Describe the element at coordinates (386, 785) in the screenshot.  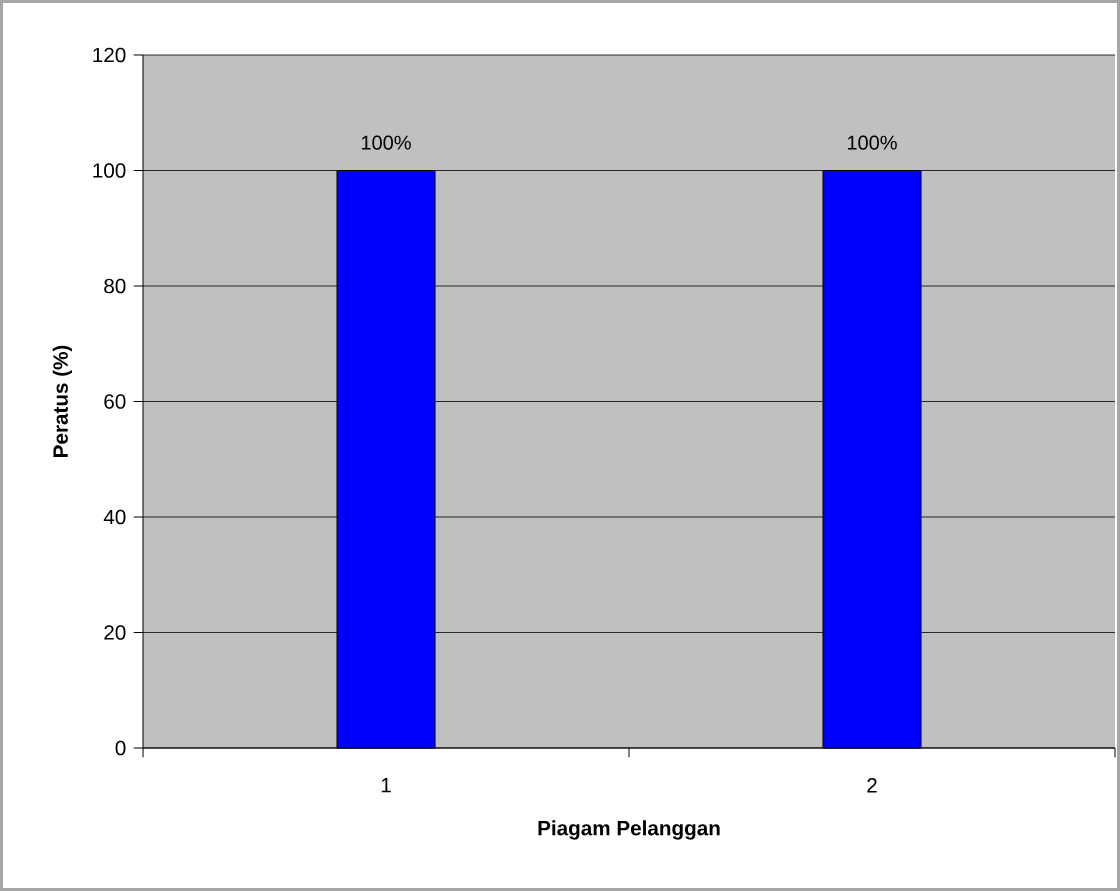
I see `x-tick-label: 1` at that location.